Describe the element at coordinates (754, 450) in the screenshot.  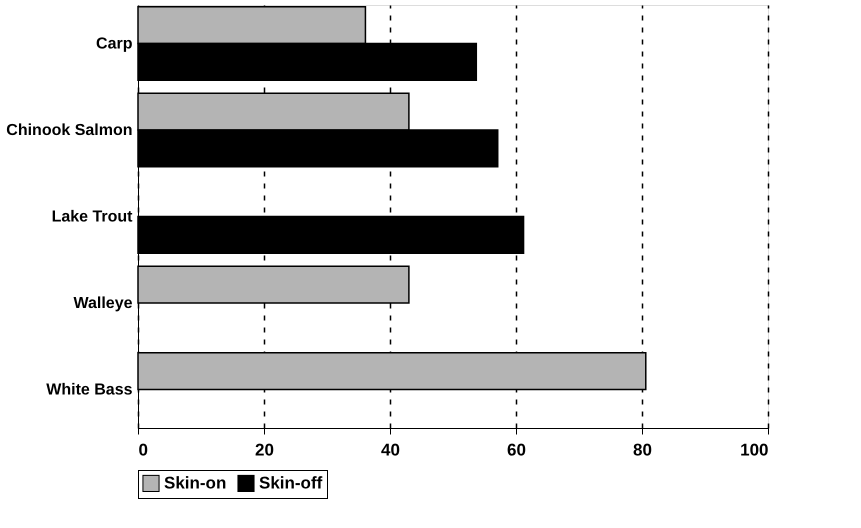
I see `x-tick-label: 100` at that location.